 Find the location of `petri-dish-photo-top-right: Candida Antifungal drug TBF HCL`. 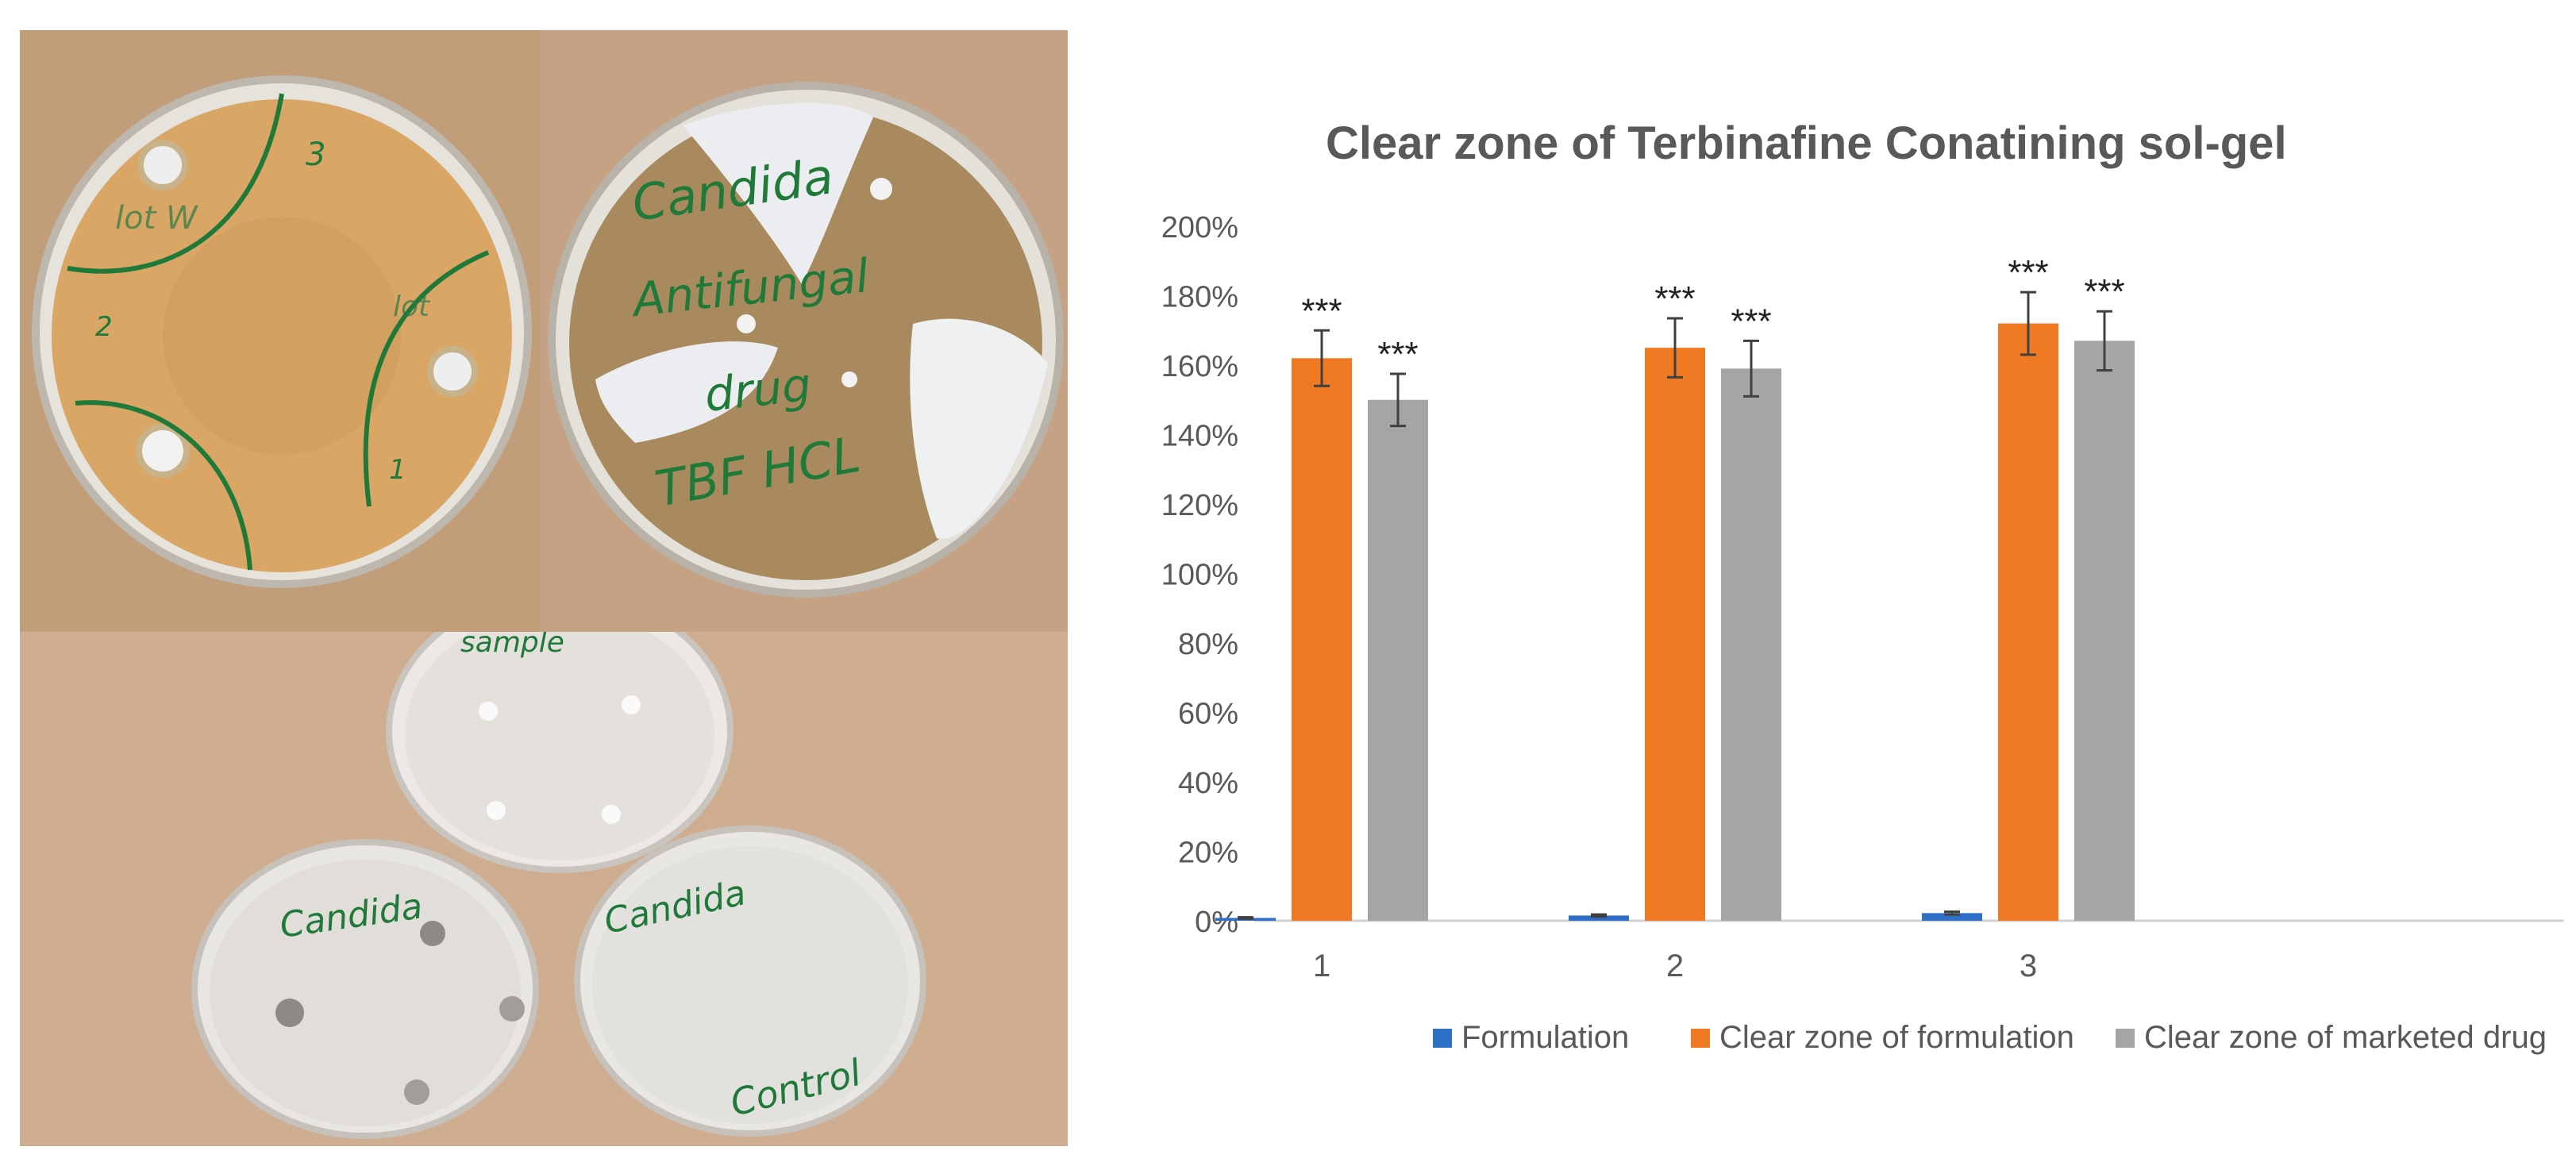

petri-dish-photo-top-right: Candida Antifungal drug TBF HCL is located at coordinates (804, 331).